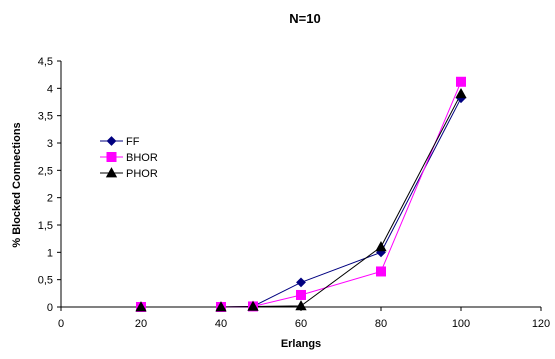 The image size is (555, 359). What do you see at coordinates (17, 184) in the screenshot?
I see `y-axis-title: % Blocked Connections` at bounding box center [17, 184].